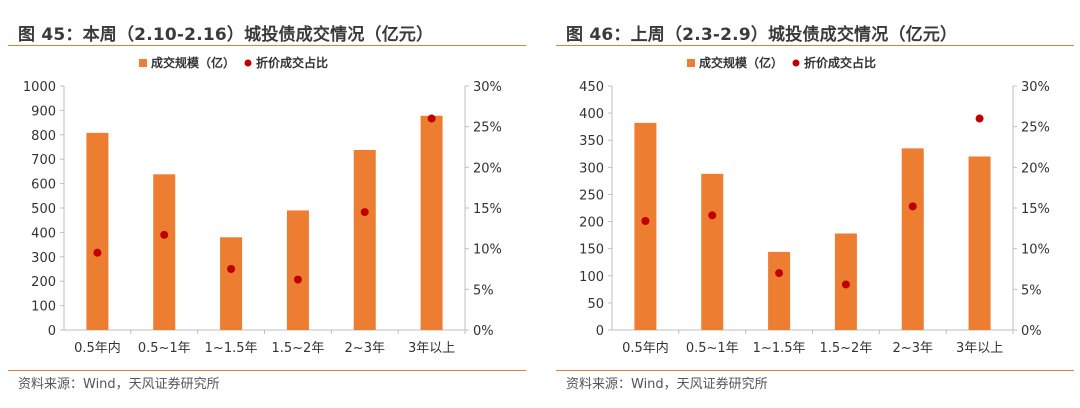 This screenshot has width=1080, height=408. I want to click on chart-title: 图 45：本周（2.10-2.16）城投债成交情况（亿元）, so click(226, 35).